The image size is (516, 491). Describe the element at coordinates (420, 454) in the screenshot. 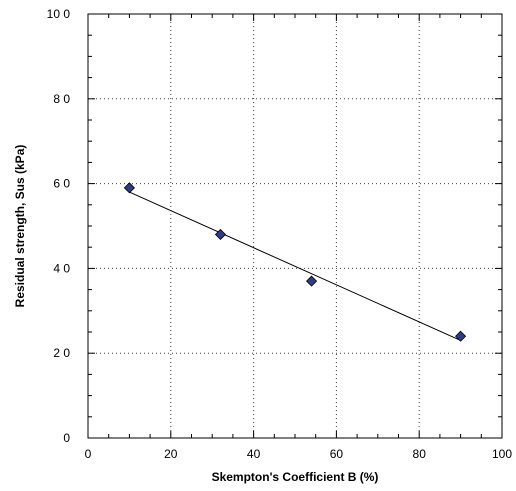

I see `x-tick-label: 80` at that location.